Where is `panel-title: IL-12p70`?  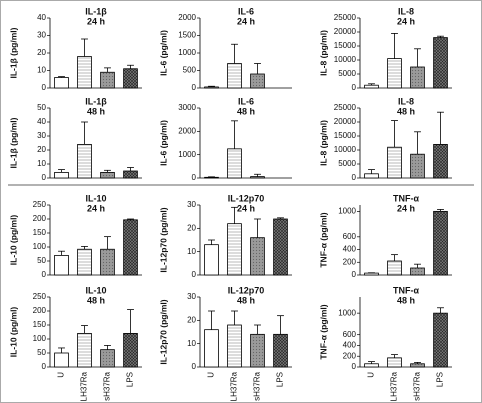
panel-title: IL-12p70 is located at coordinates (246, 290).